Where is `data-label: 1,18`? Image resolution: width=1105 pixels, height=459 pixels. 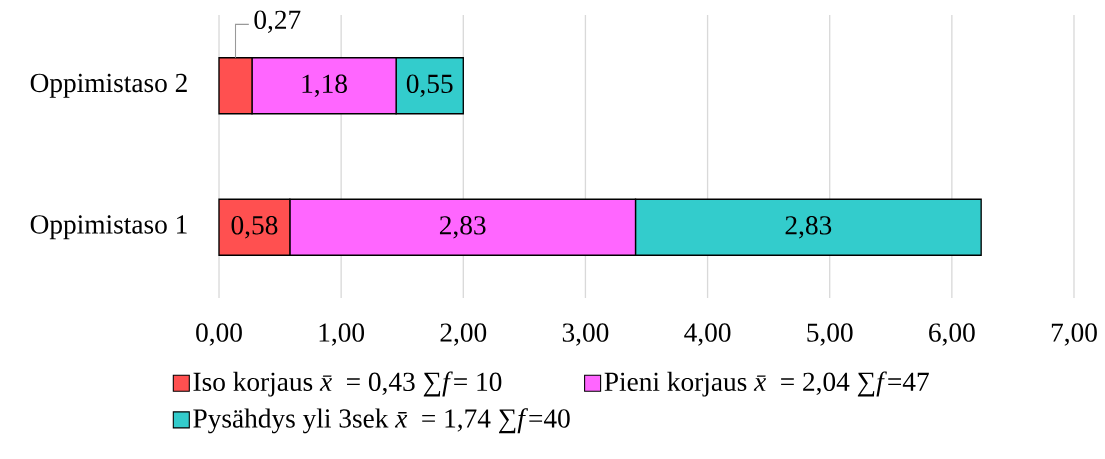 data-label: 1,18 is located at coordinates (324, 85).